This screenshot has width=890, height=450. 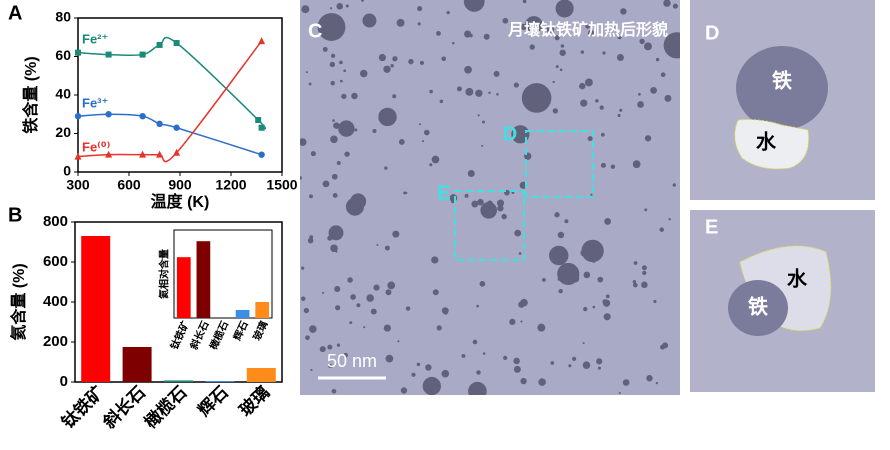 I want to click on legend-label: Fe²⁺, so click(x=95, y=38).